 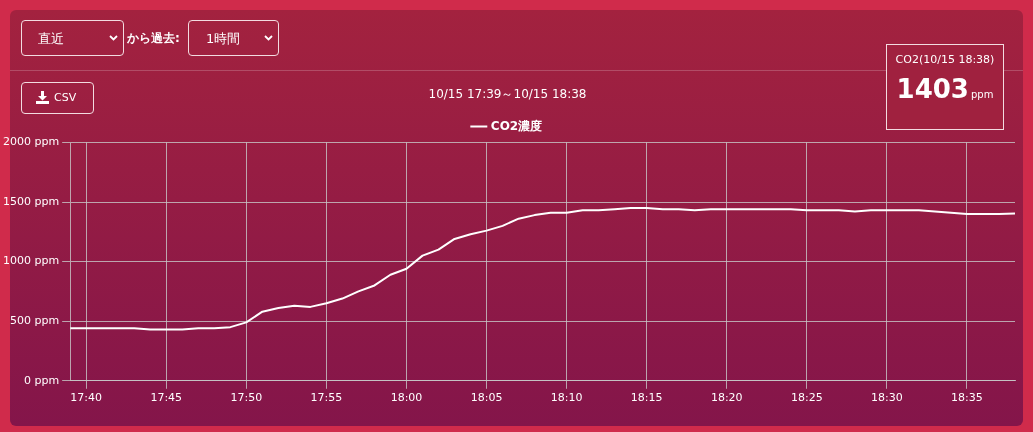 I want to click on x-tick-label: 17:45, so click(x=166, y=398).